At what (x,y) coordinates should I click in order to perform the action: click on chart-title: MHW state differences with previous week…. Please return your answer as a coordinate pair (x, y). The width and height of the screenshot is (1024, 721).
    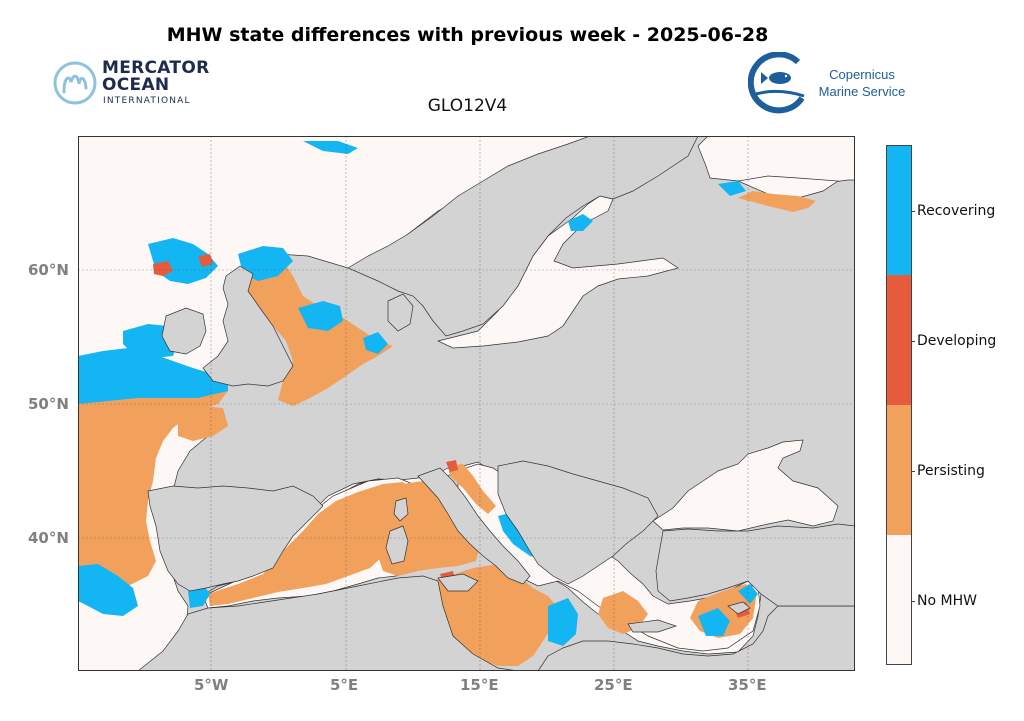
    Looking at the image, I should click on (467, 35).